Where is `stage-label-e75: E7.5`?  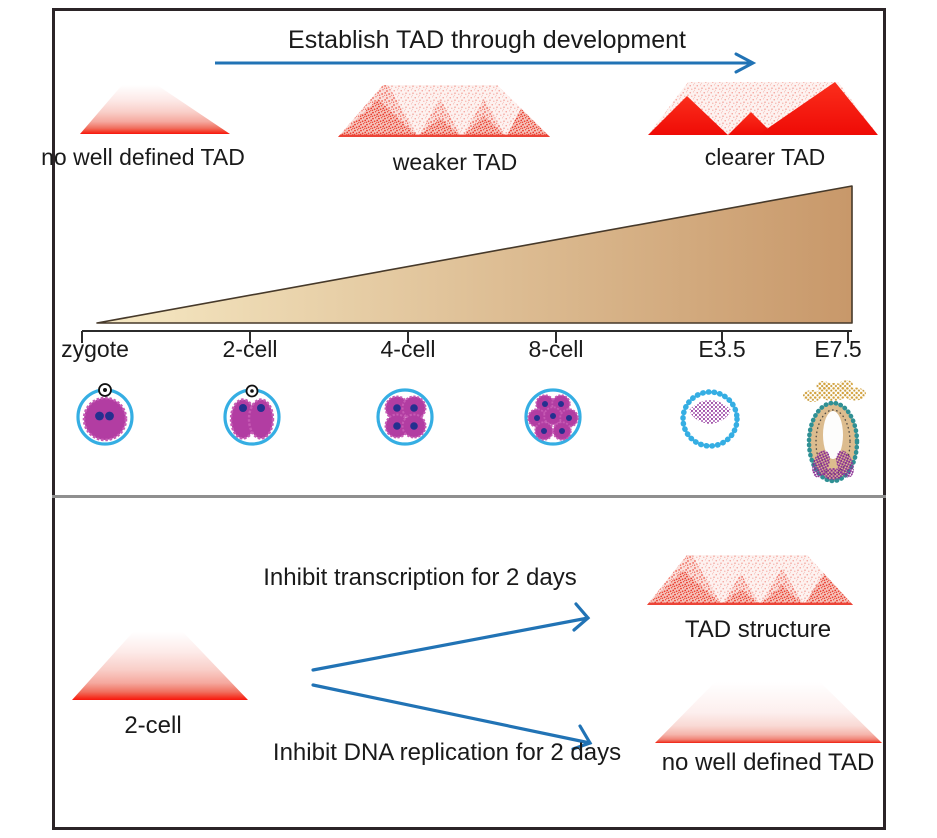 stage-label-e75: E7.5 is located at coordinates (838, 349).